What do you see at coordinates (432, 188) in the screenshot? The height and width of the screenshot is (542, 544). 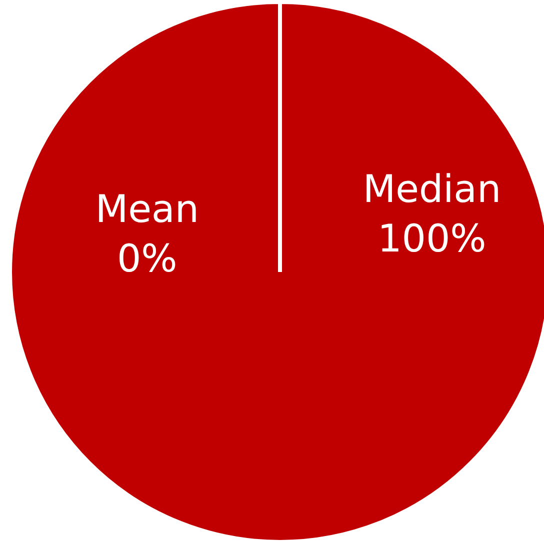 I see `slice-label: Median` at bounding box center [432, 188].